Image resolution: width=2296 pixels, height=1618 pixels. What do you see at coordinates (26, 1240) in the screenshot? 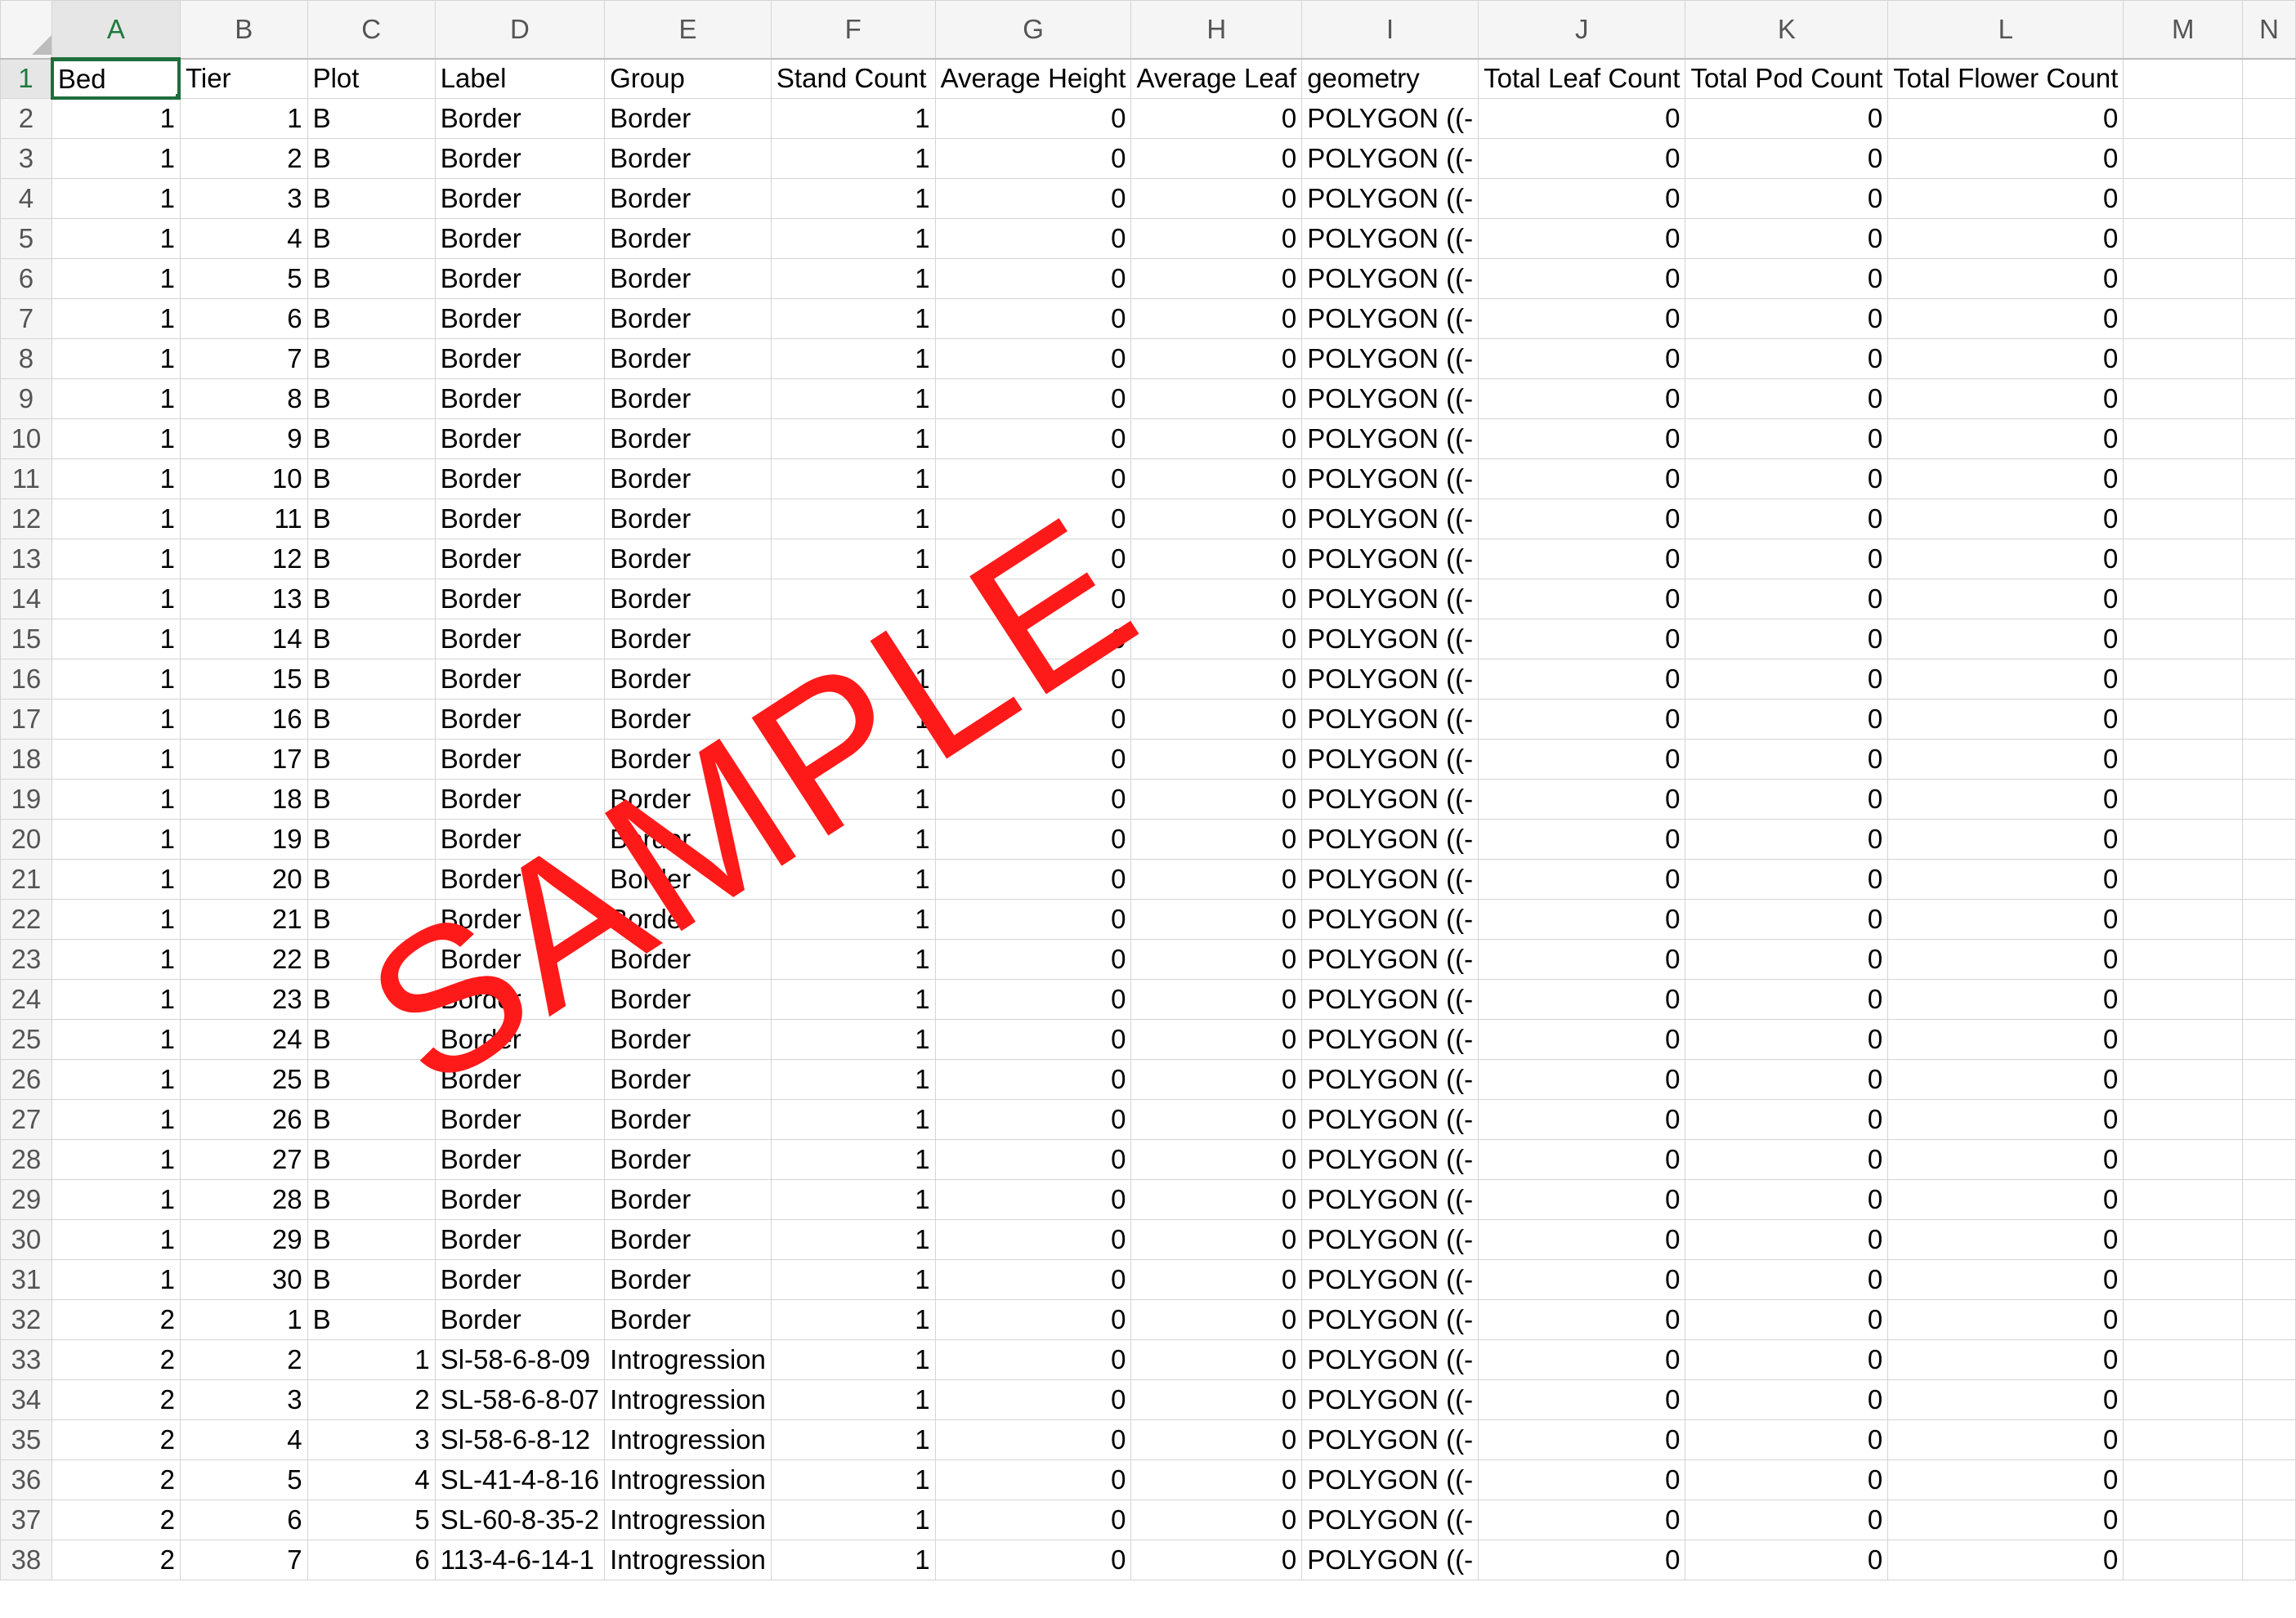
I see `row-header: 30` at bounding box center [26, 1240].